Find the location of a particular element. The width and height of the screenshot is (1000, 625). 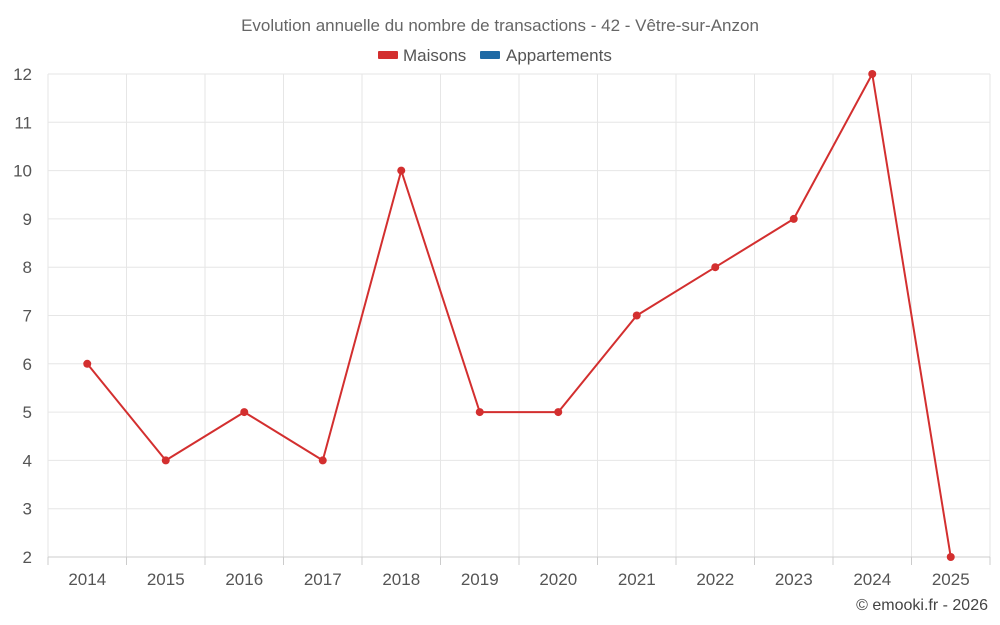

x-tick-label: 2015 is located at coordinates (166, 579).